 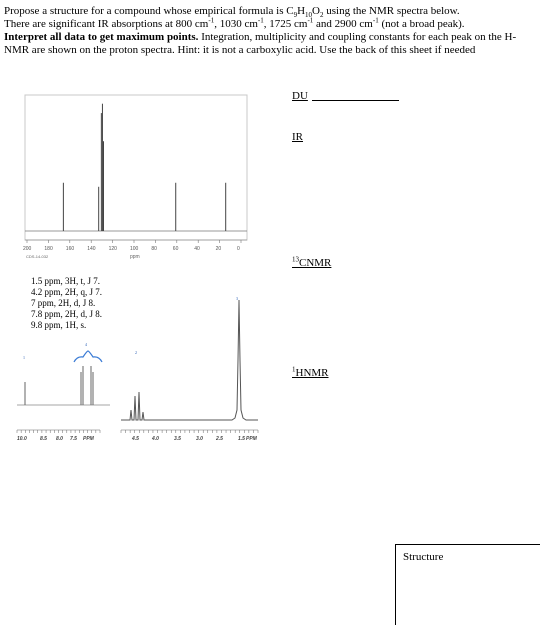 I want to click on c13-tick-label: 60, so click(x=176, y=249).